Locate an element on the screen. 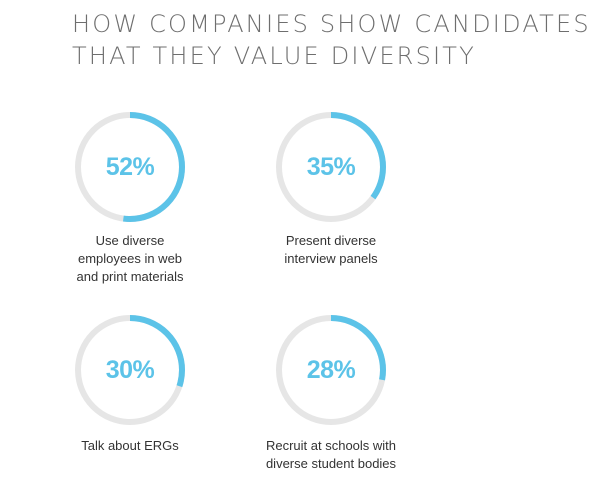  caption-line: Talk about ERGs is located at coordinates (130, 445).